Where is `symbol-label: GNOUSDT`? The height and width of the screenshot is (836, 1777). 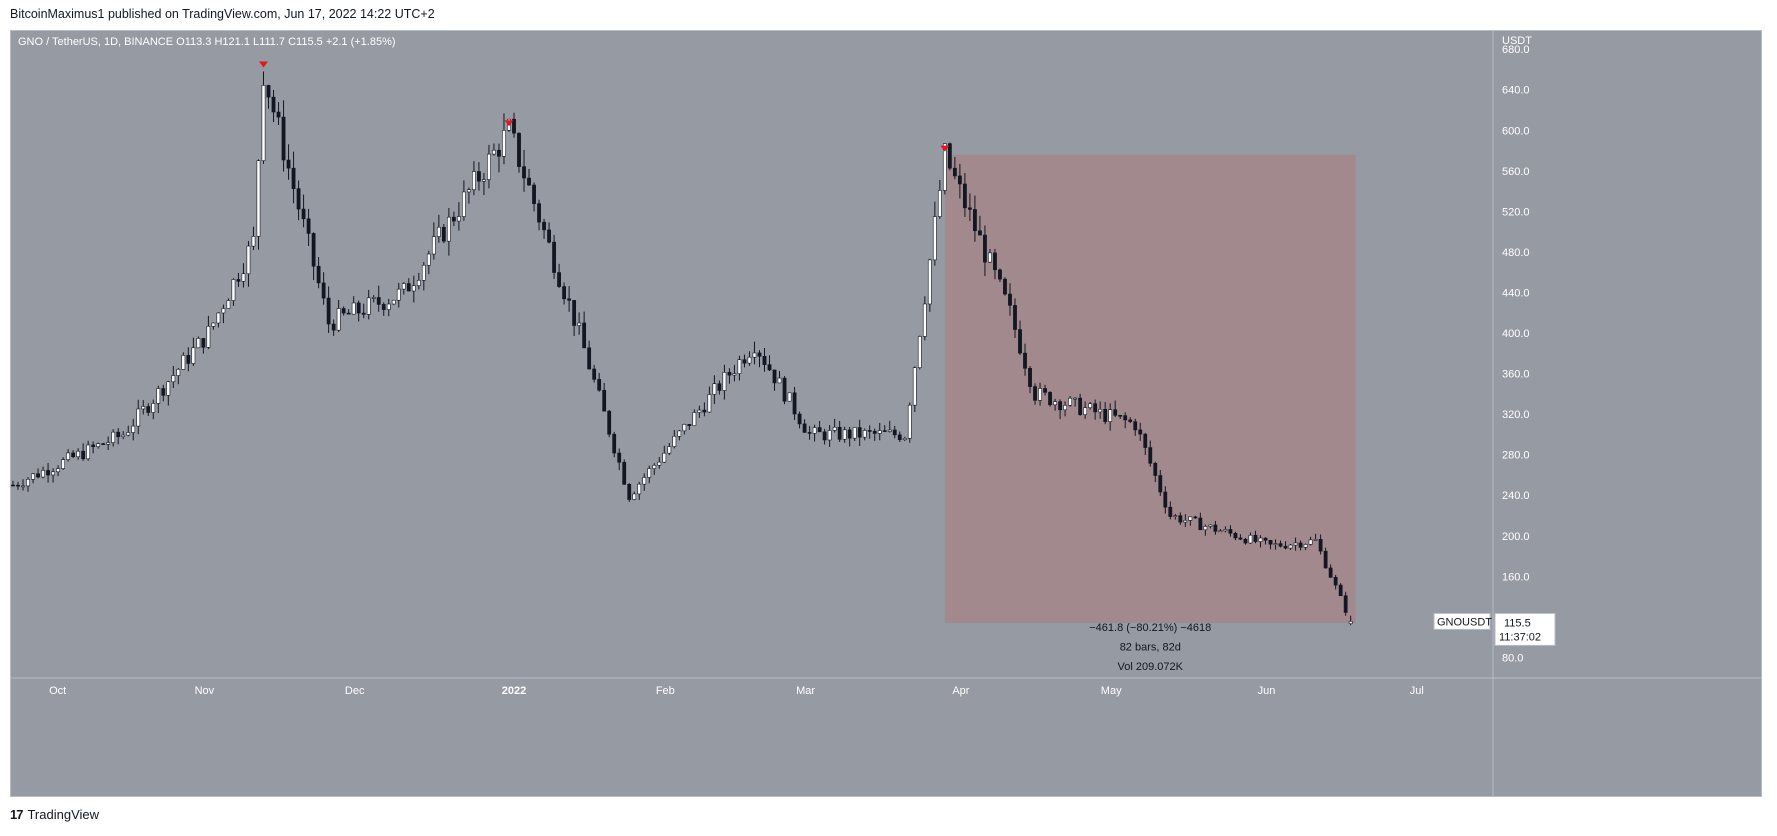 symbol-label: GNOUSDT is located at coordinates (1464, 622).